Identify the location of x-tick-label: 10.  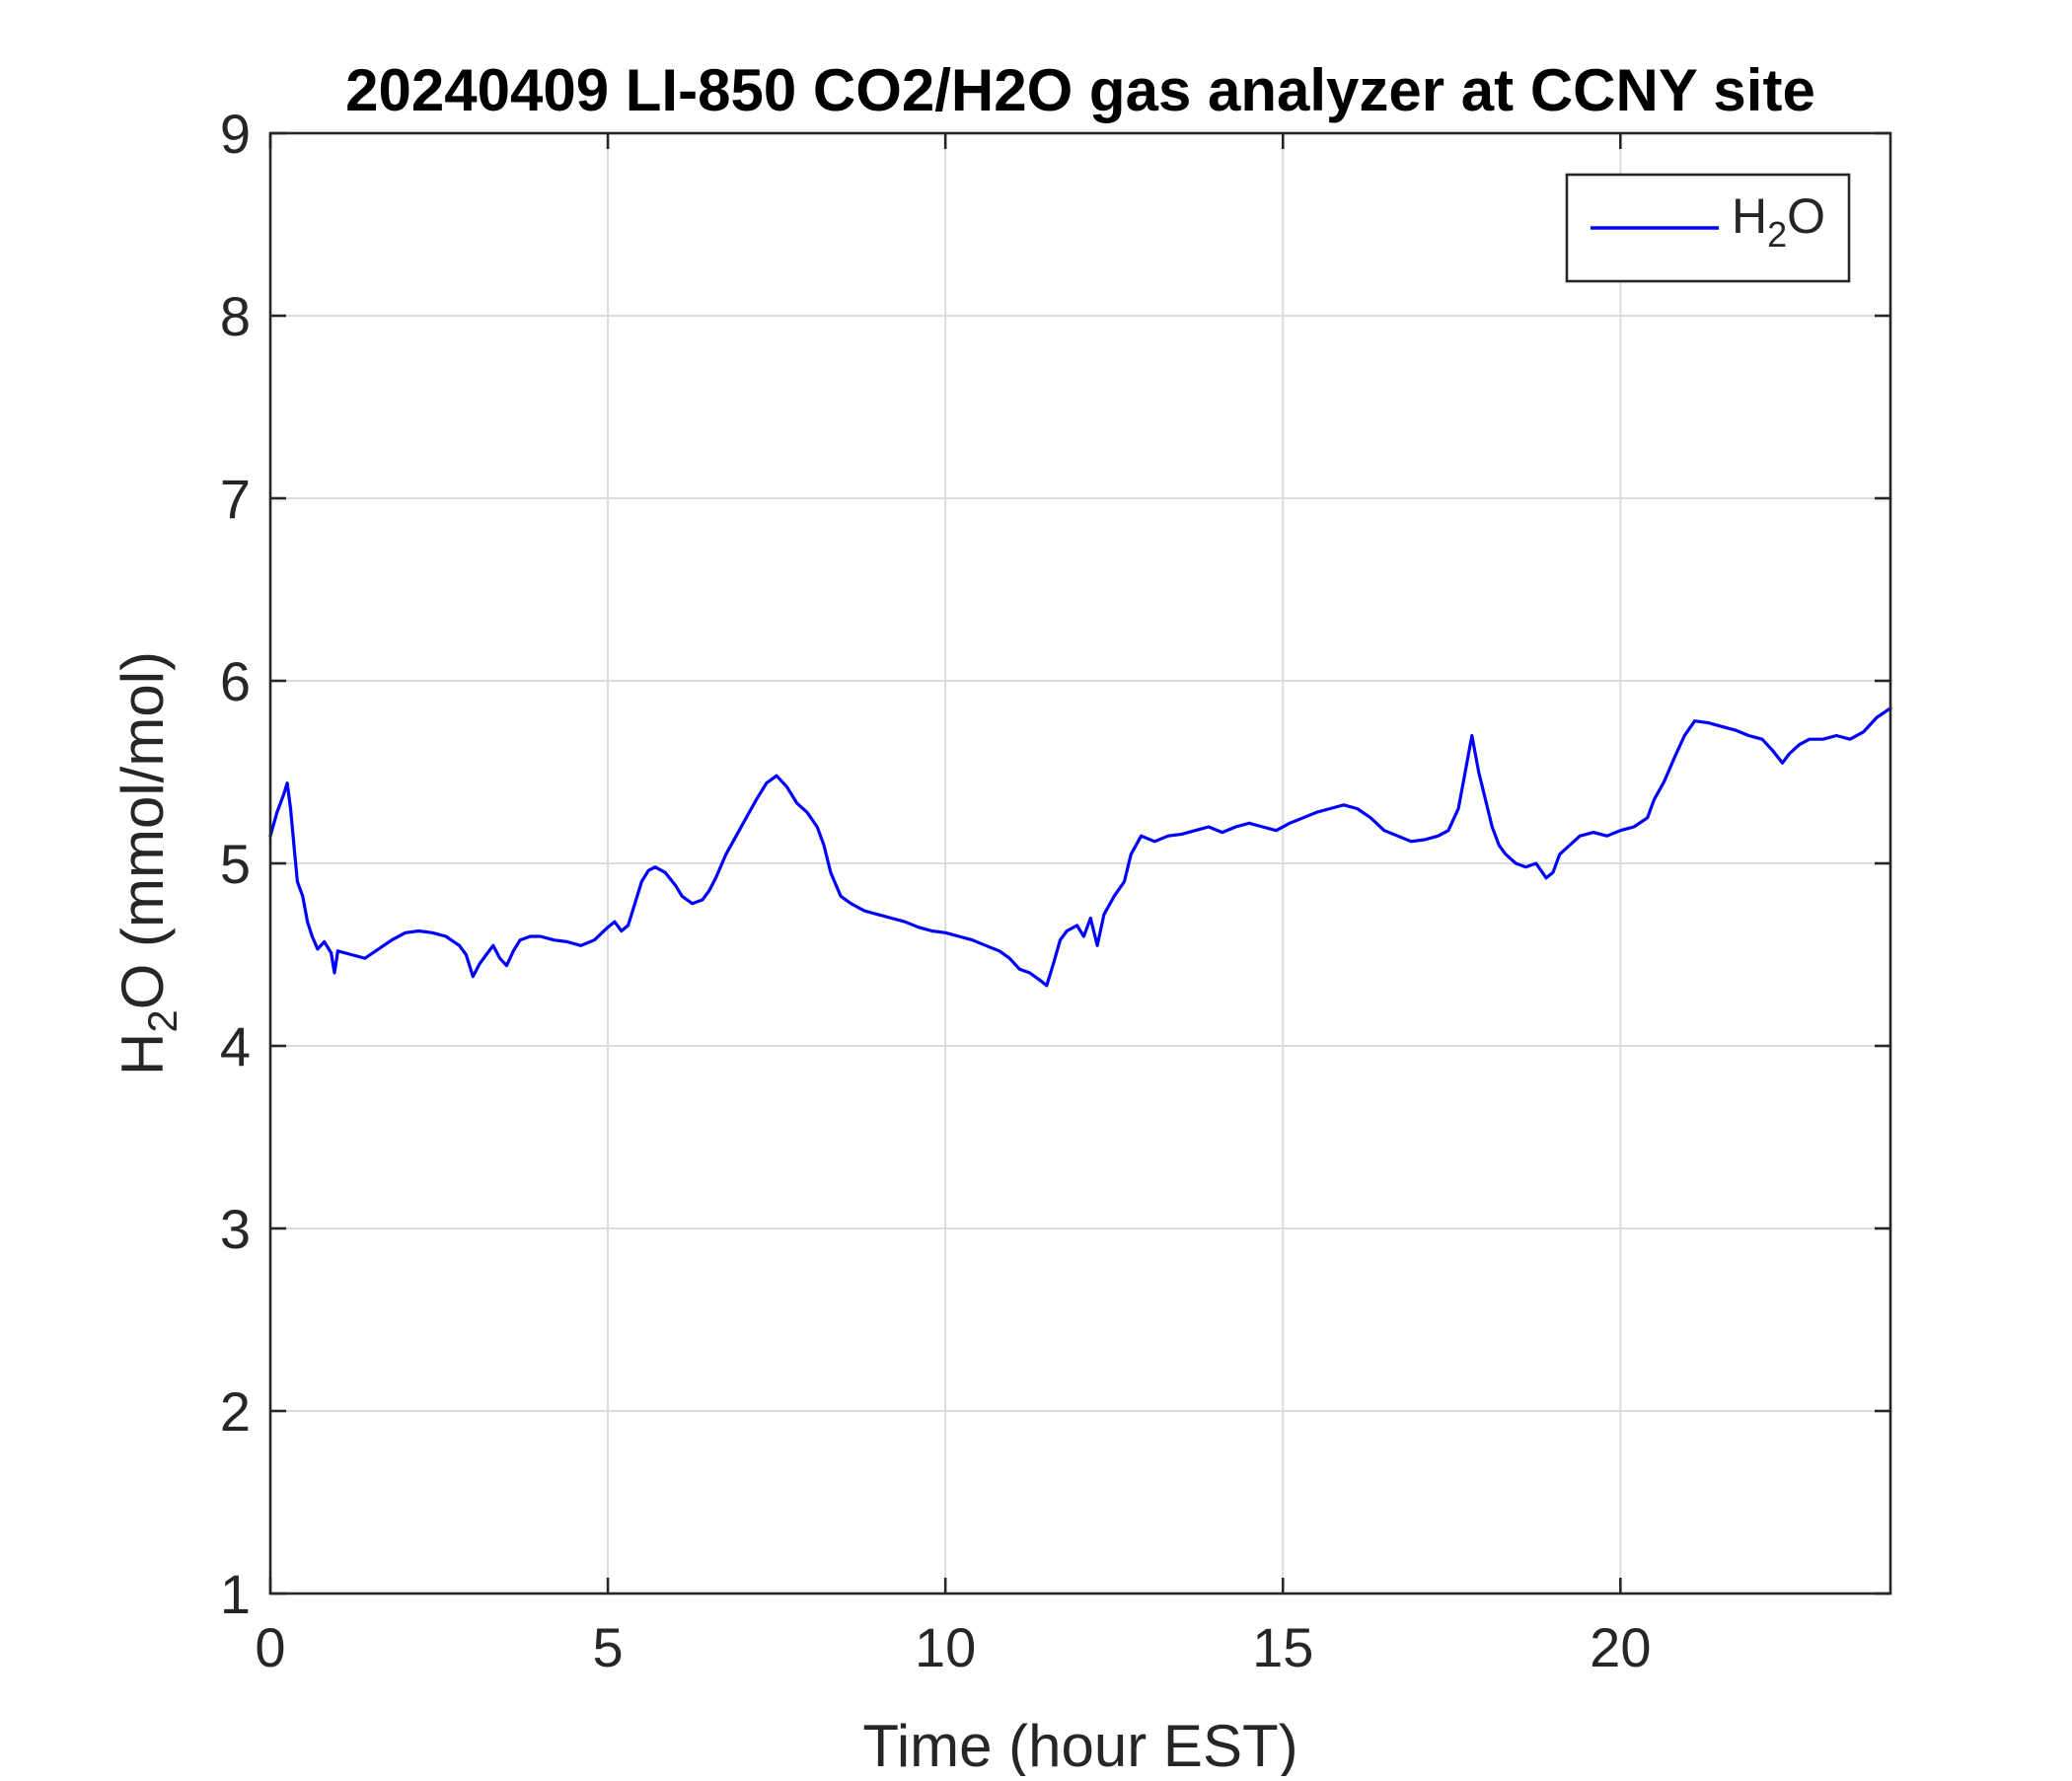
(946, 1647).